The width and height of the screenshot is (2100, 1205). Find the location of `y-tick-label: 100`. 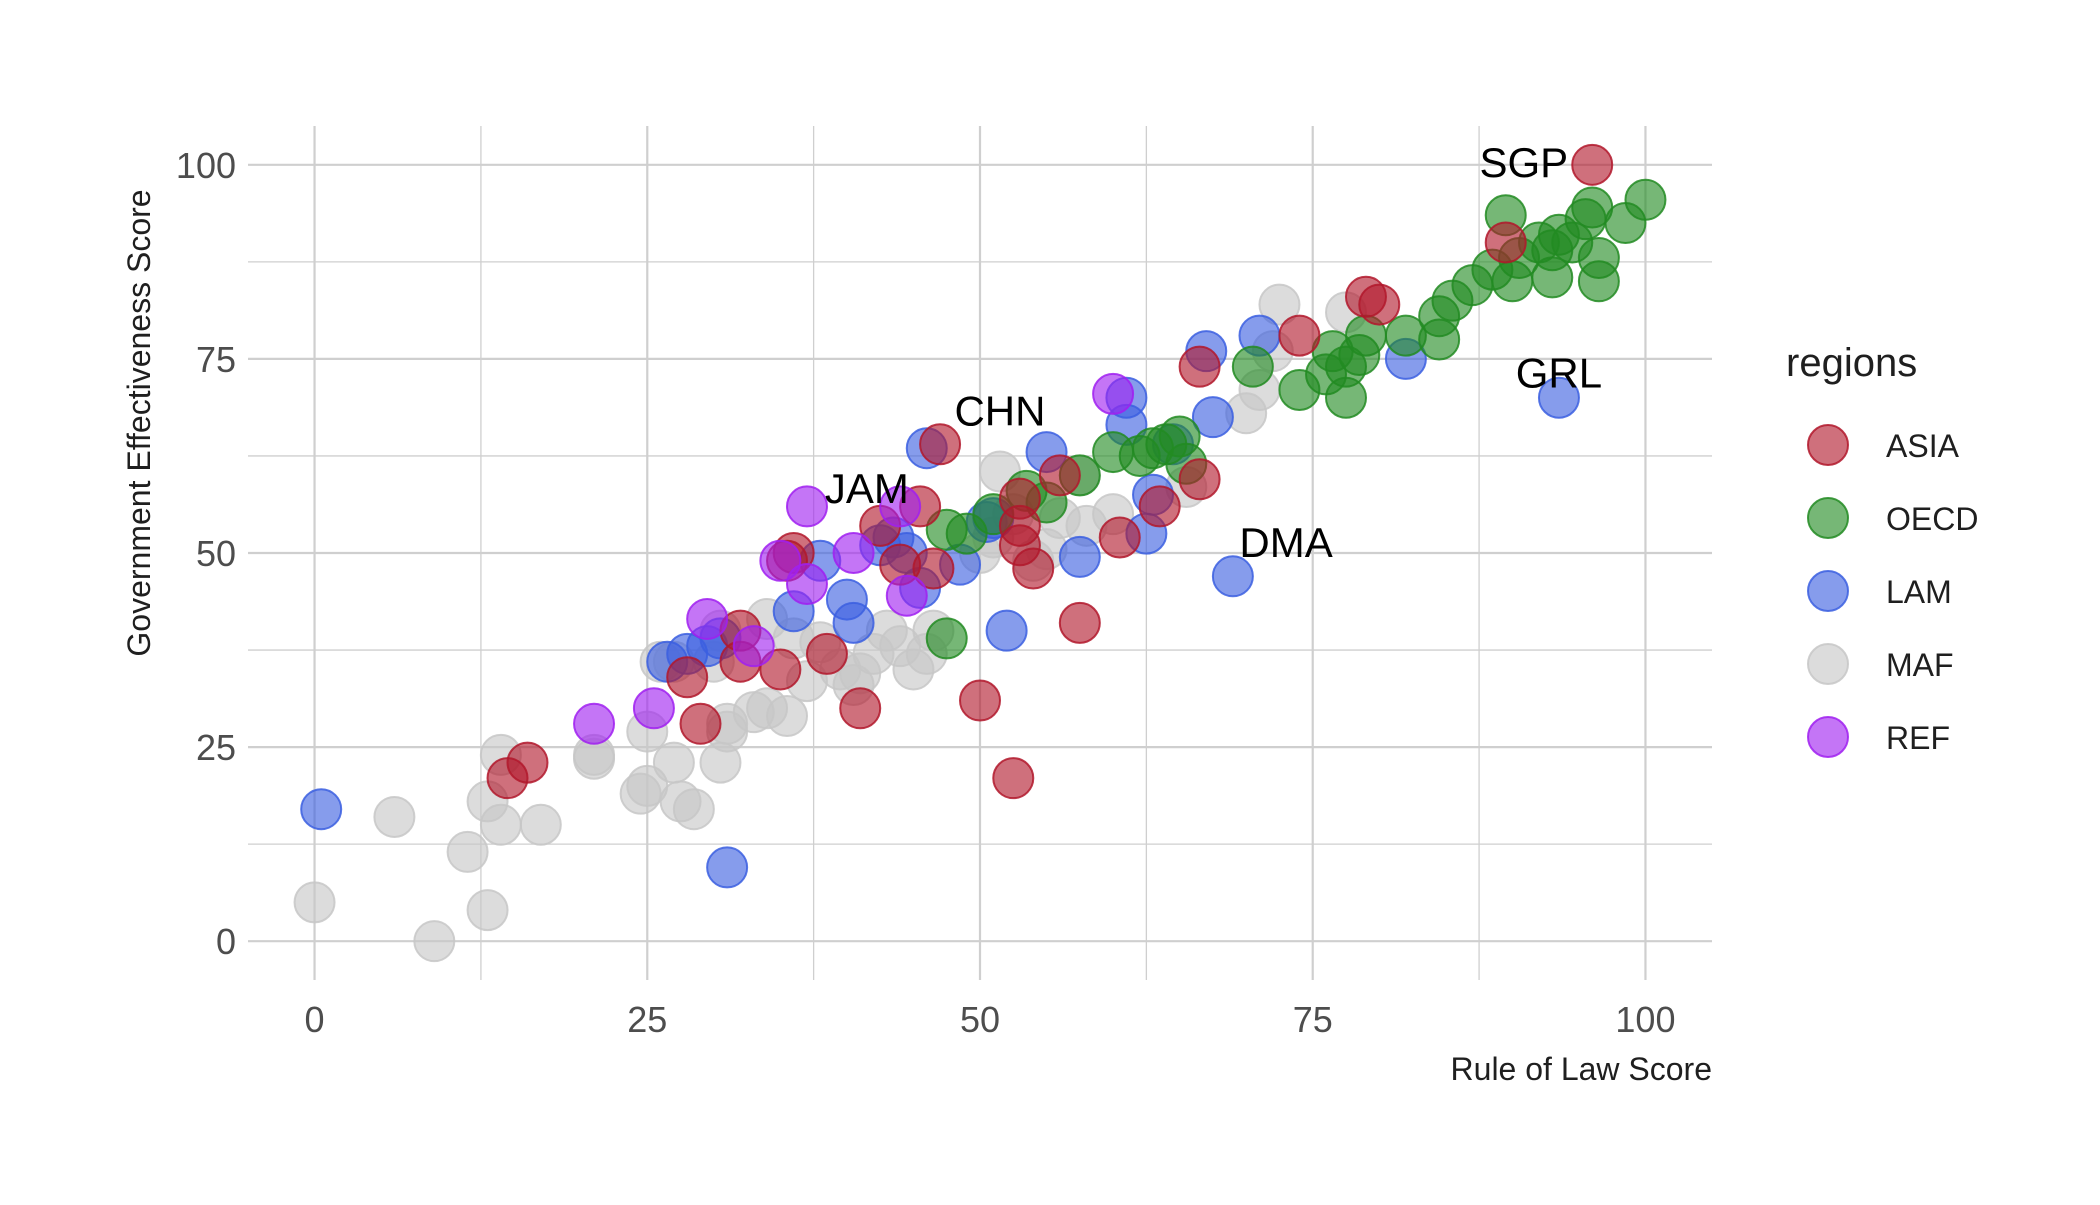

y-tick-label: 100 is located at coordinates (206, 165).